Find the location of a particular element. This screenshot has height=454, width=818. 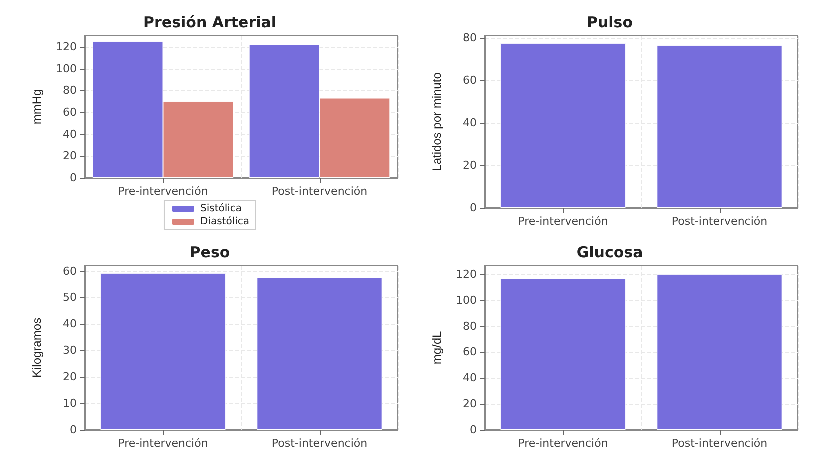

y-tick-label: 30 is located at coordinates (70, 351).